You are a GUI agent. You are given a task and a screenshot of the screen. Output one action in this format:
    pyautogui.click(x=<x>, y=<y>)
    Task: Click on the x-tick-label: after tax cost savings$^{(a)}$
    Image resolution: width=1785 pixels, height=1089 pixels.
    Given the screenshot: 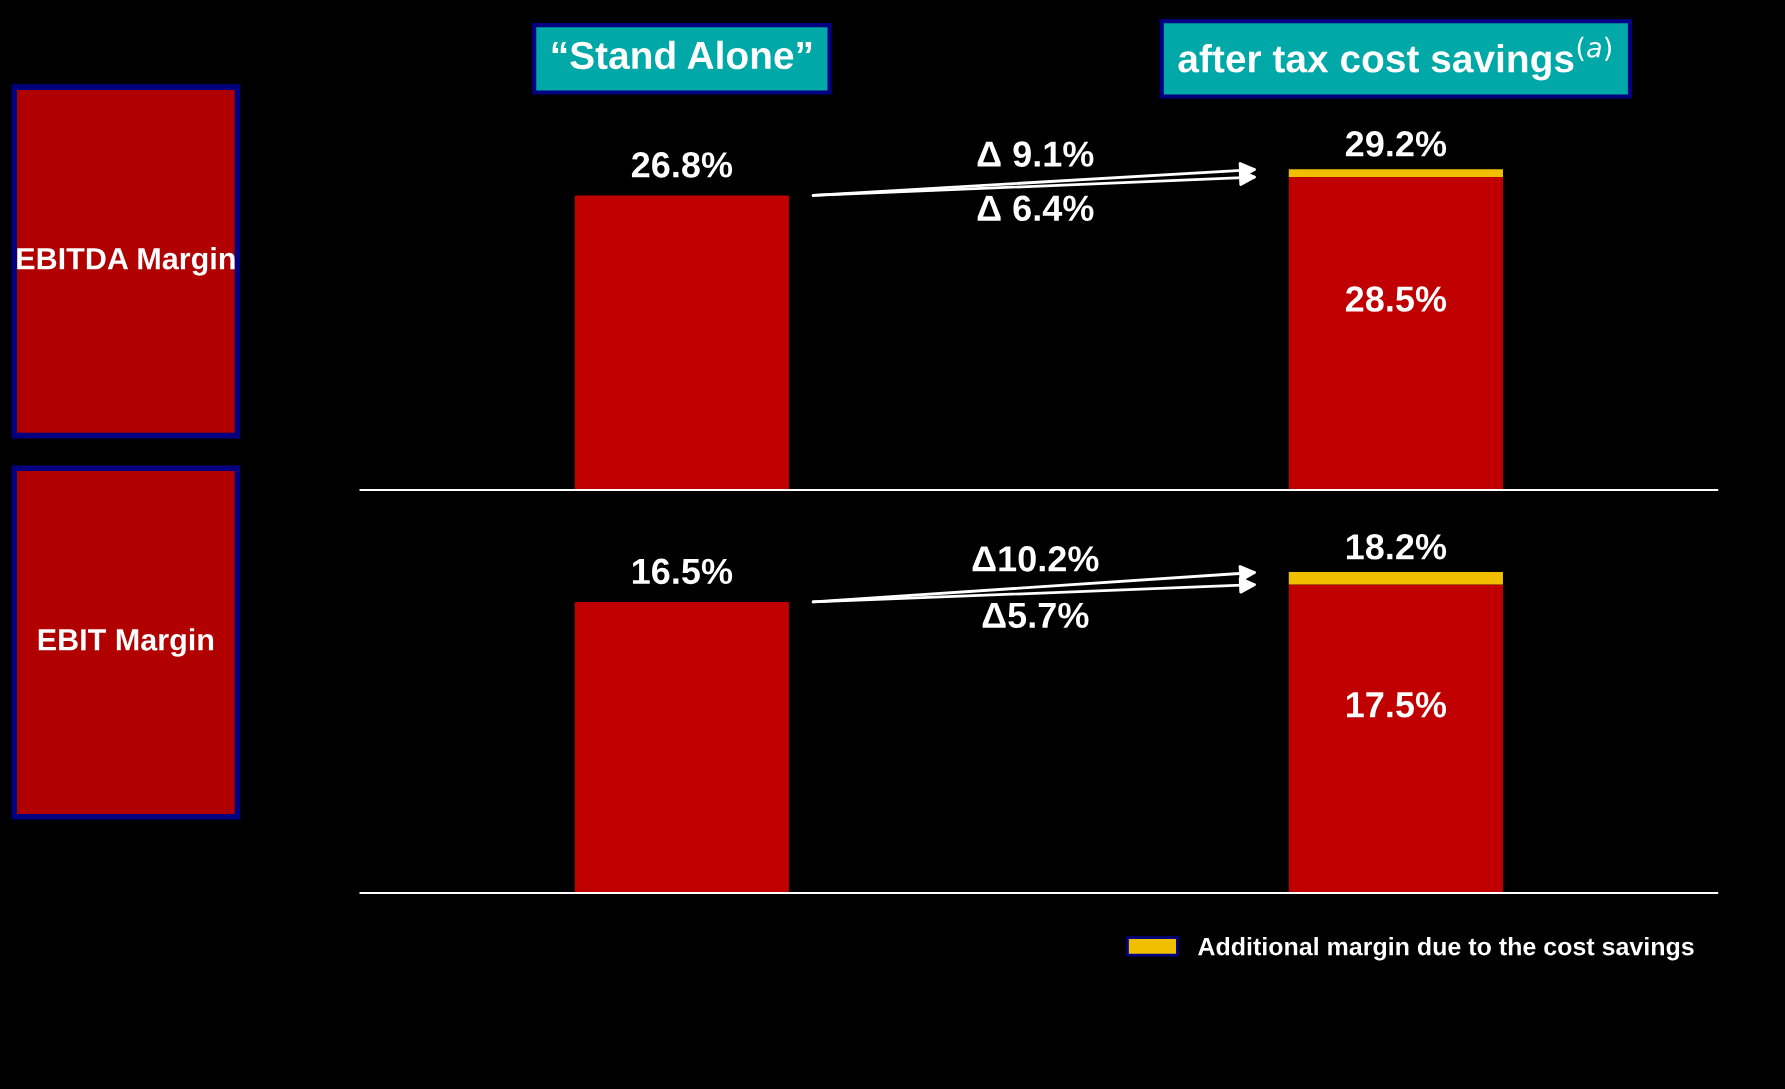 What is the action you would take?
    pyautogui.click(x=1394, y=58)
    